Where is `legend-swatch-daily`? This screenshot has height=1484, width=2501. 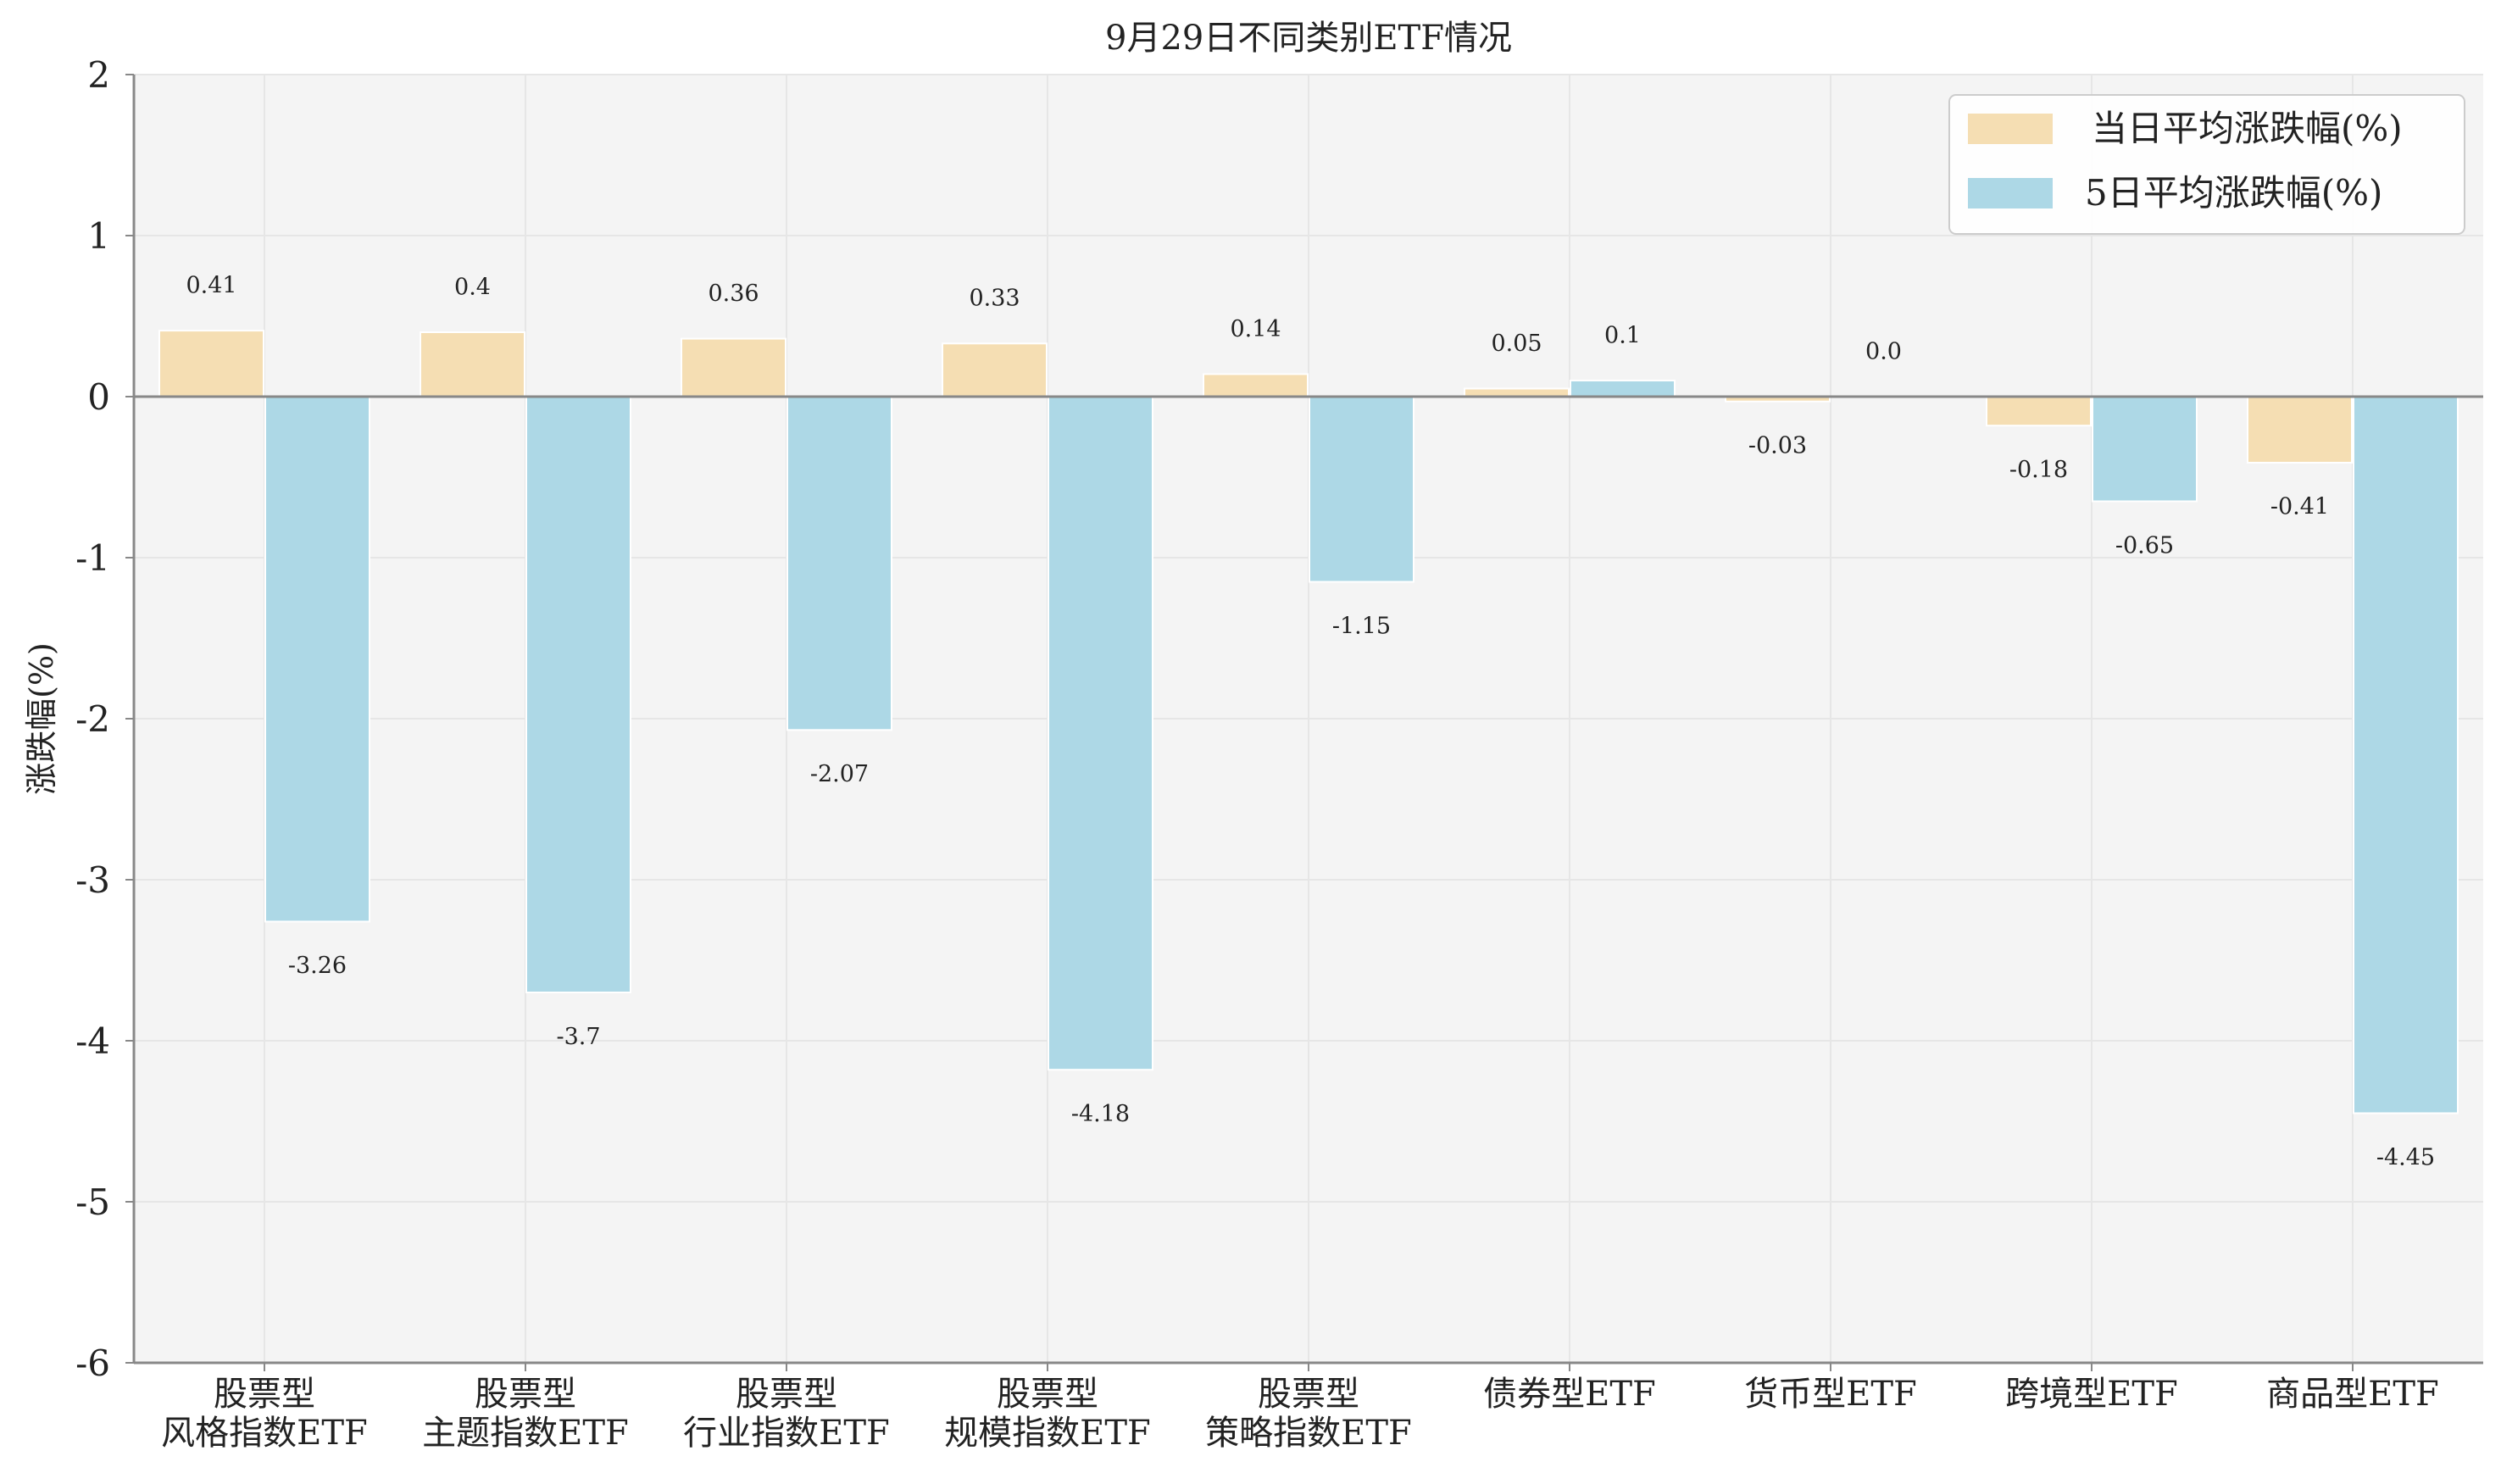
legend-swatch-daily is located at coordinates (2010, 129).